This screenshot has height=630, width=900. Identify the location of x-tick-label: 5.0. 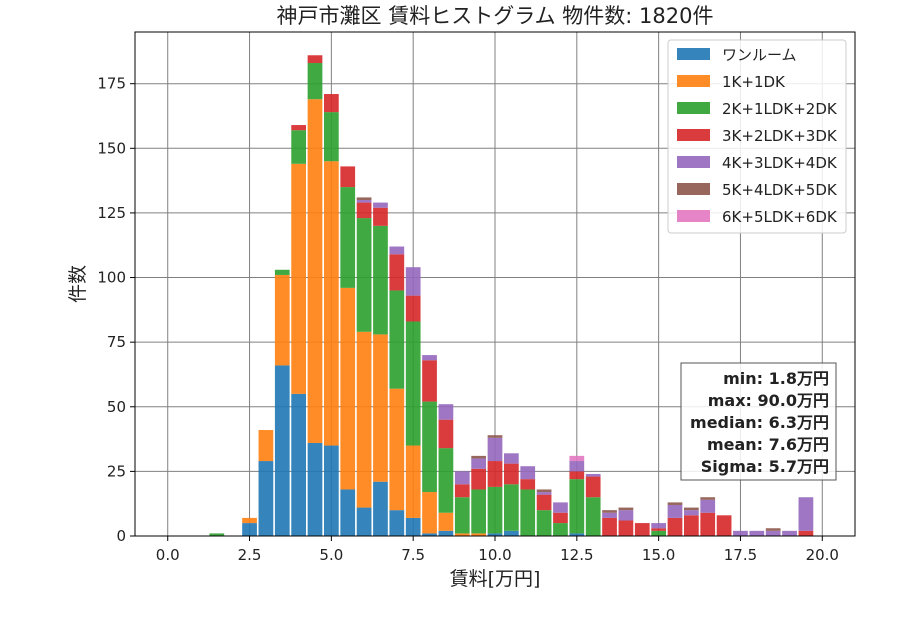
(331, 555).